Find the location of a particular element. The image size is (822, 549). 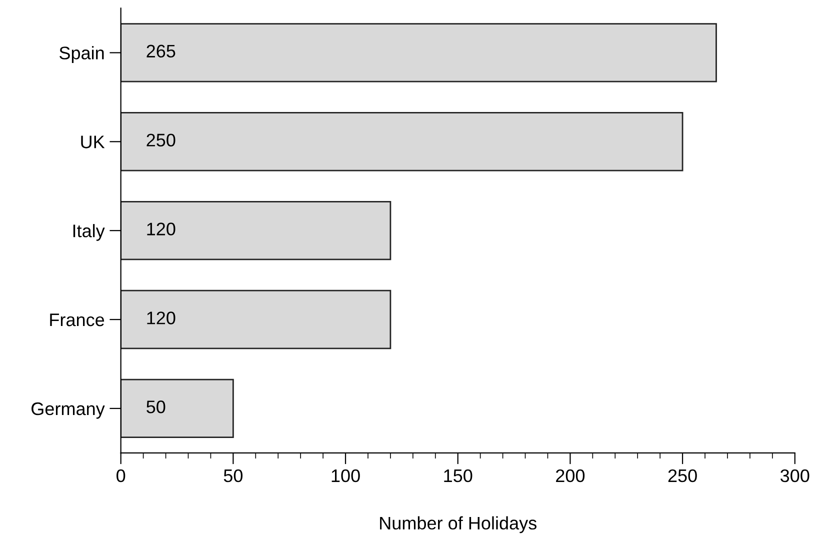

x-tick-label: 200 is located at coordinates (570, 475).